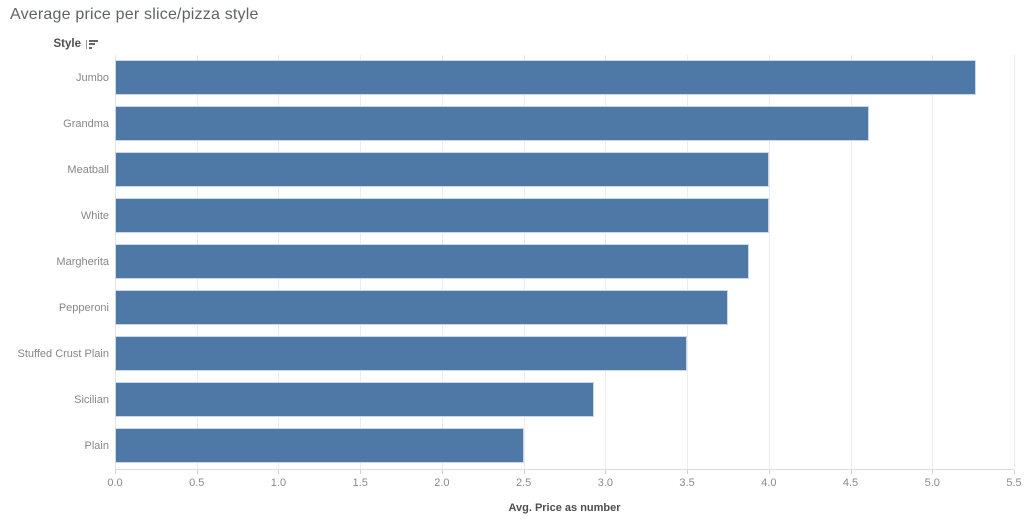  Describe the element at coordinates (442, 215) in the screenshot. I see `bar-mark-white` at that location.